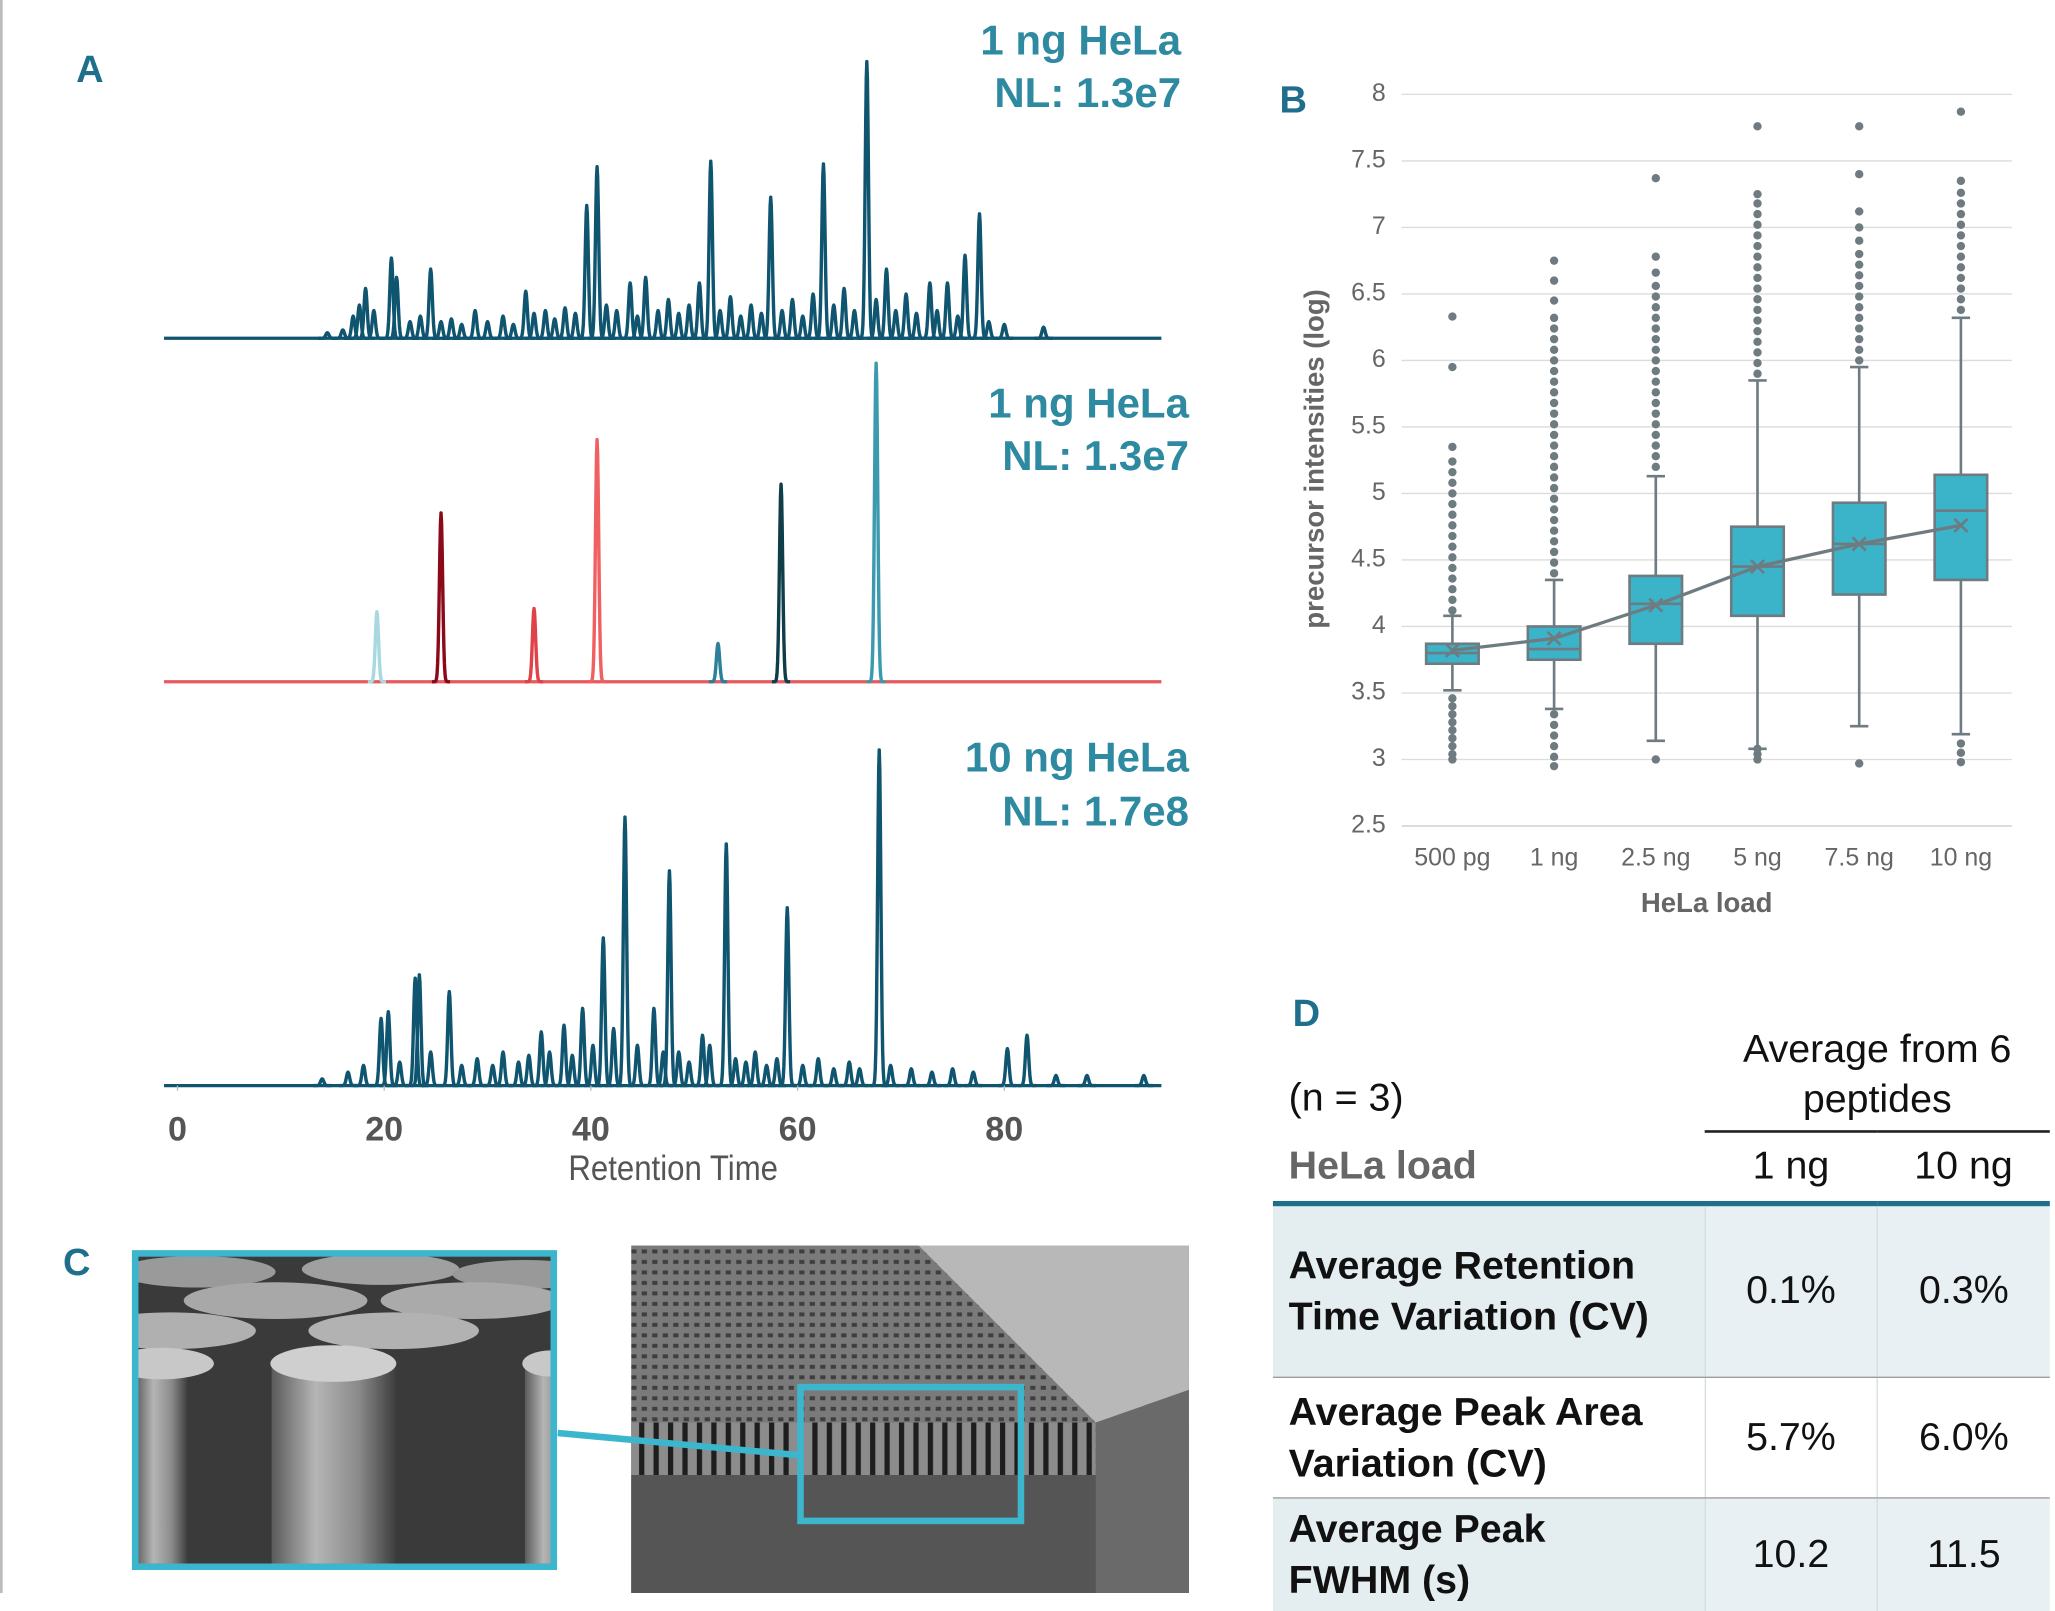 Image resolution: width=2055 pixels, height=1611 pixels. I want to click on row-label: Average Peak Area Variation (CV), so click(1465, 1437).